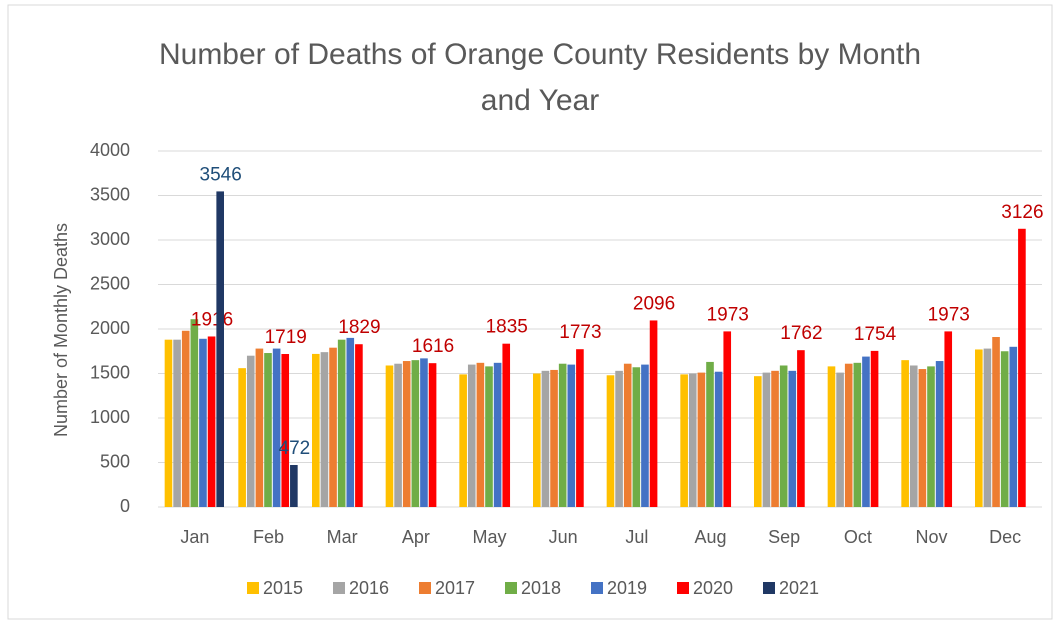 Image resolution: width=1061 pixels, height=625 pixels. I want to click on y-tick-label: 4000, so click(110, 150).